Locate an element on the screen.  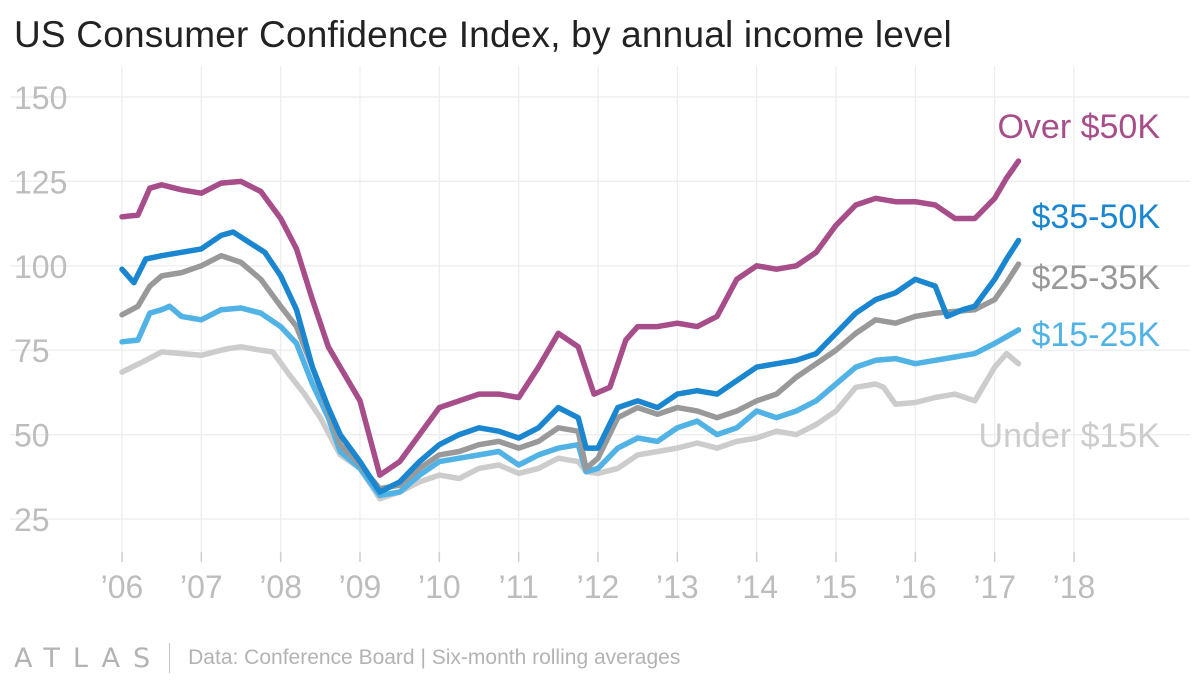
x-tick-label: ’09 is located at coordinates (360, 587).